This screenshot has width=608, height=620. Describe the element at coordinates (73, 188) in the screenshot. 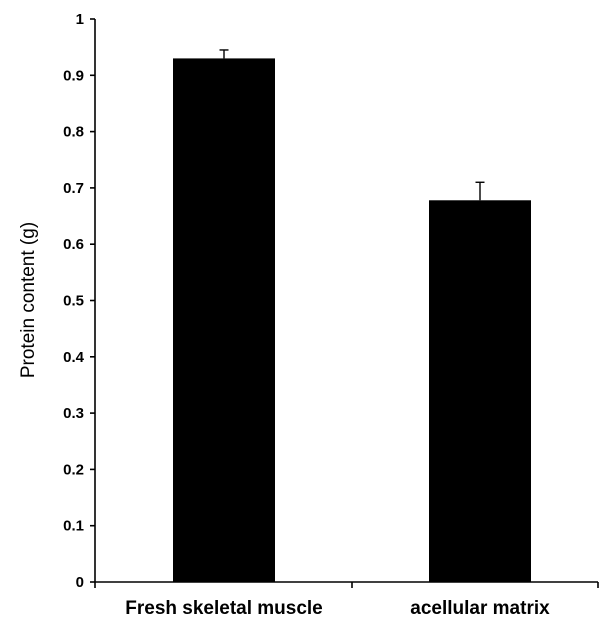

I see `y-tick-label: 0.7` at that location.